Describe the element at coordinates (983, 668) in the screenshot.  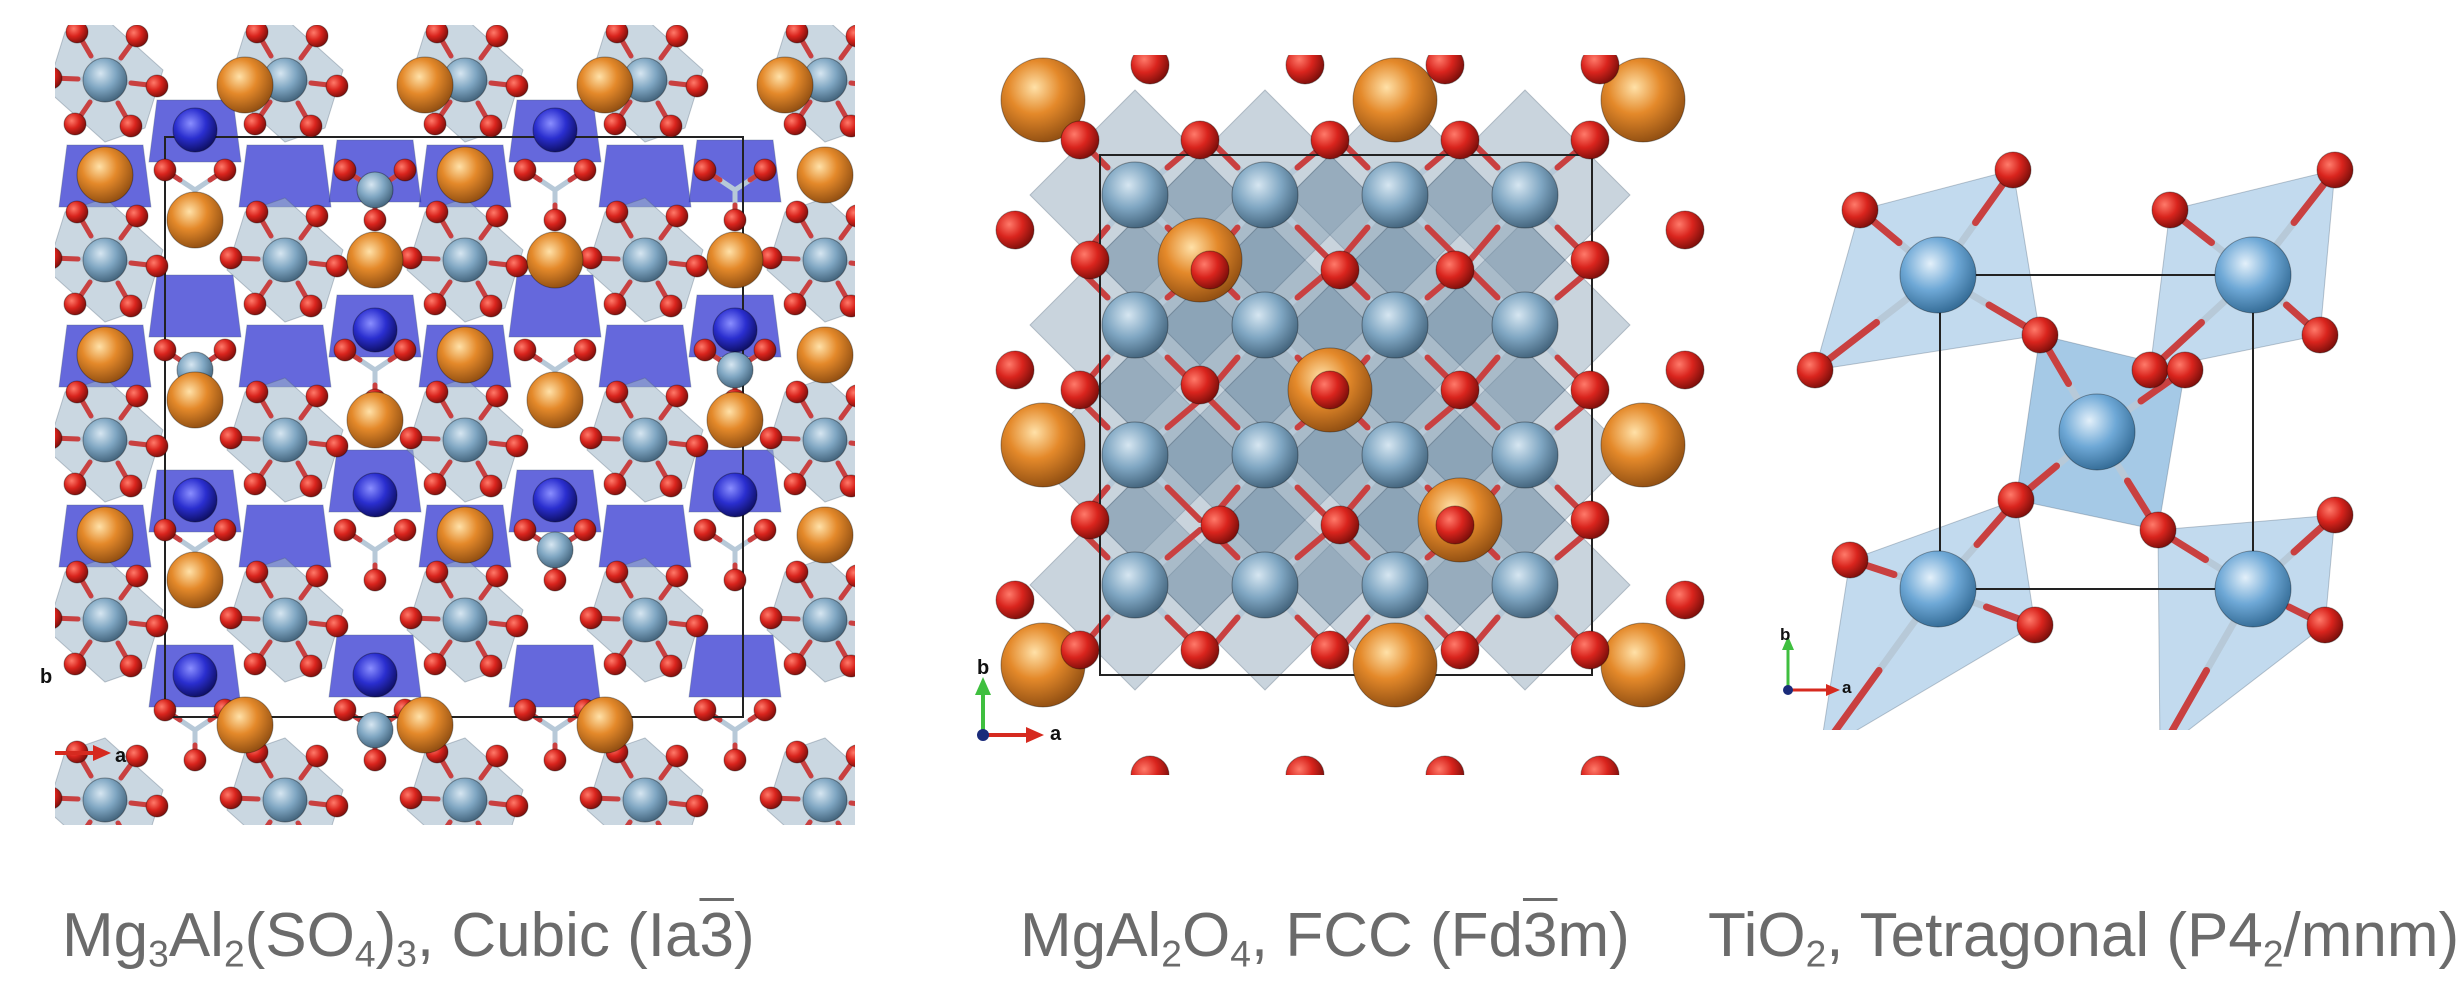
I see `axis-label-b: b` at that location.